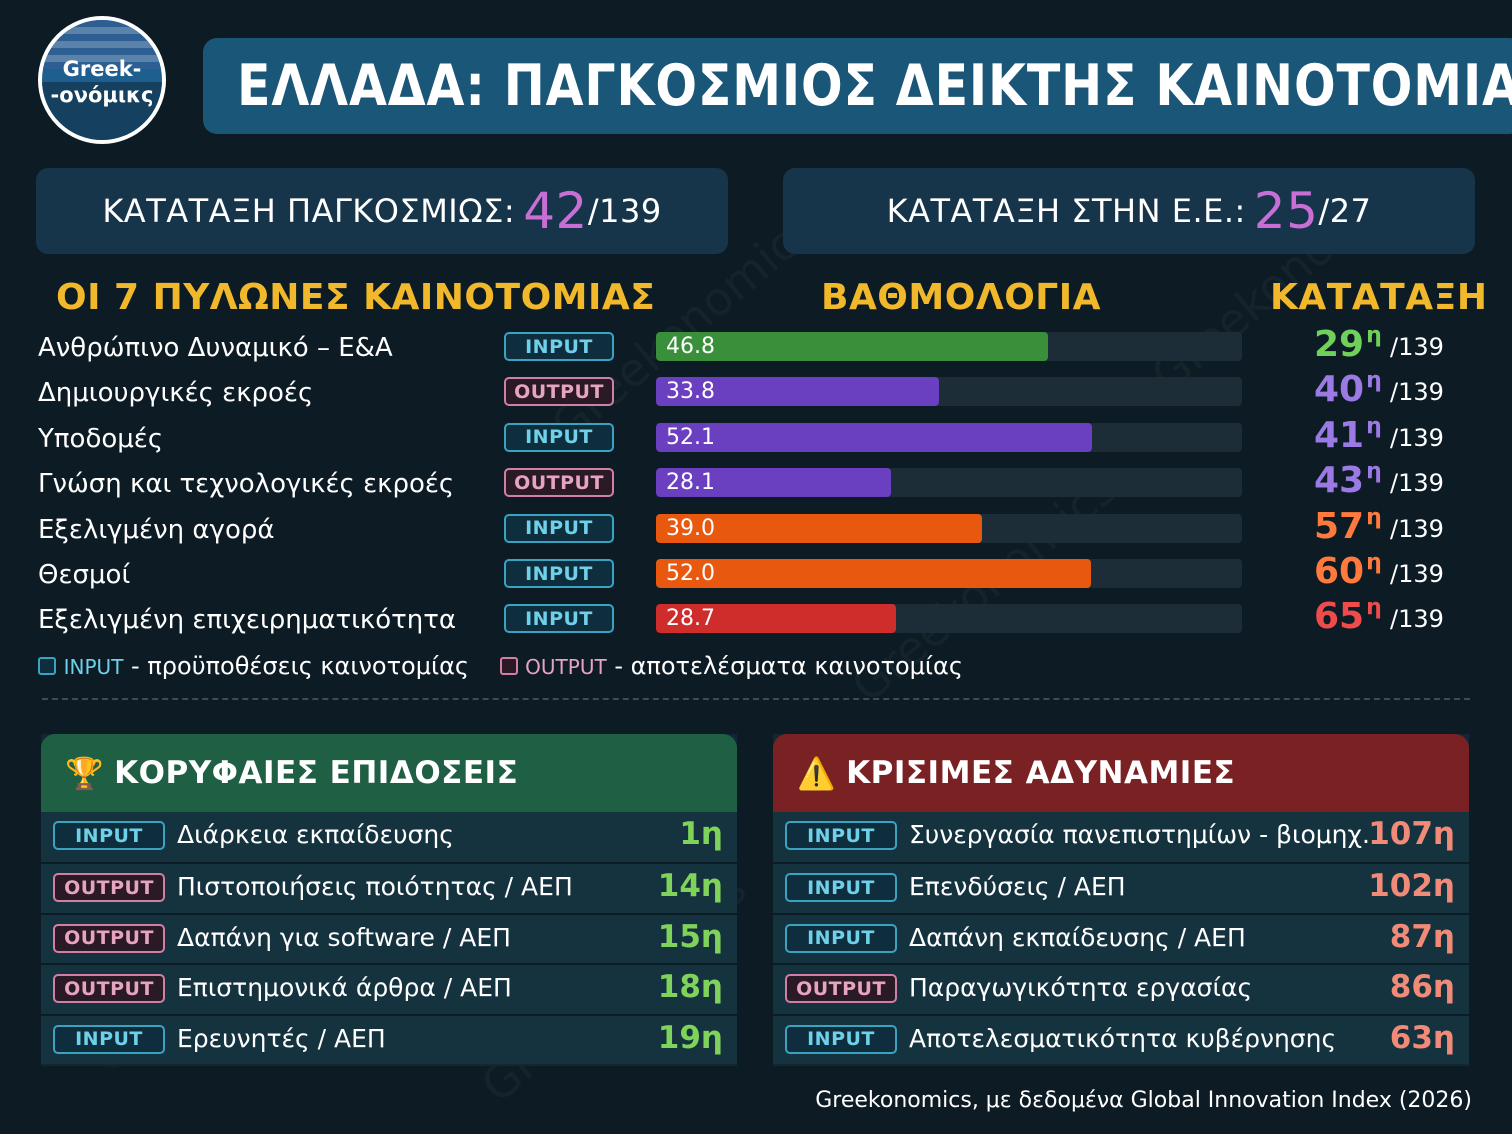 This screenshot has height=1134, width=1512. What do you see at coordinates (949, 483) in the screenshot?
I see `bar-track: 28.1` at bounding box center [949, 483].